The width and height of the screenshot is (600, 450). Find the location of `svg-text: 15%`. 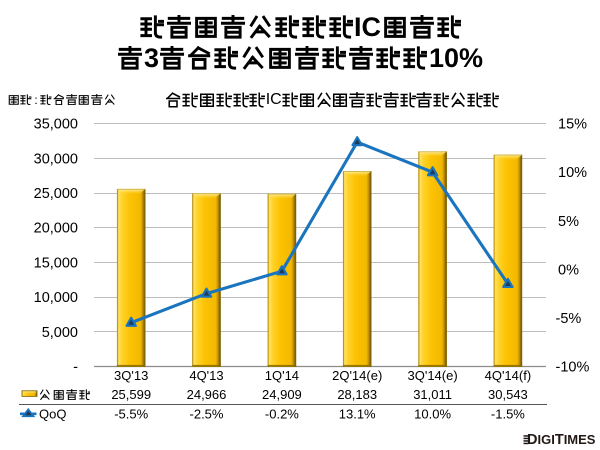

svg-text: 15% is located at coordinates (572, 125).